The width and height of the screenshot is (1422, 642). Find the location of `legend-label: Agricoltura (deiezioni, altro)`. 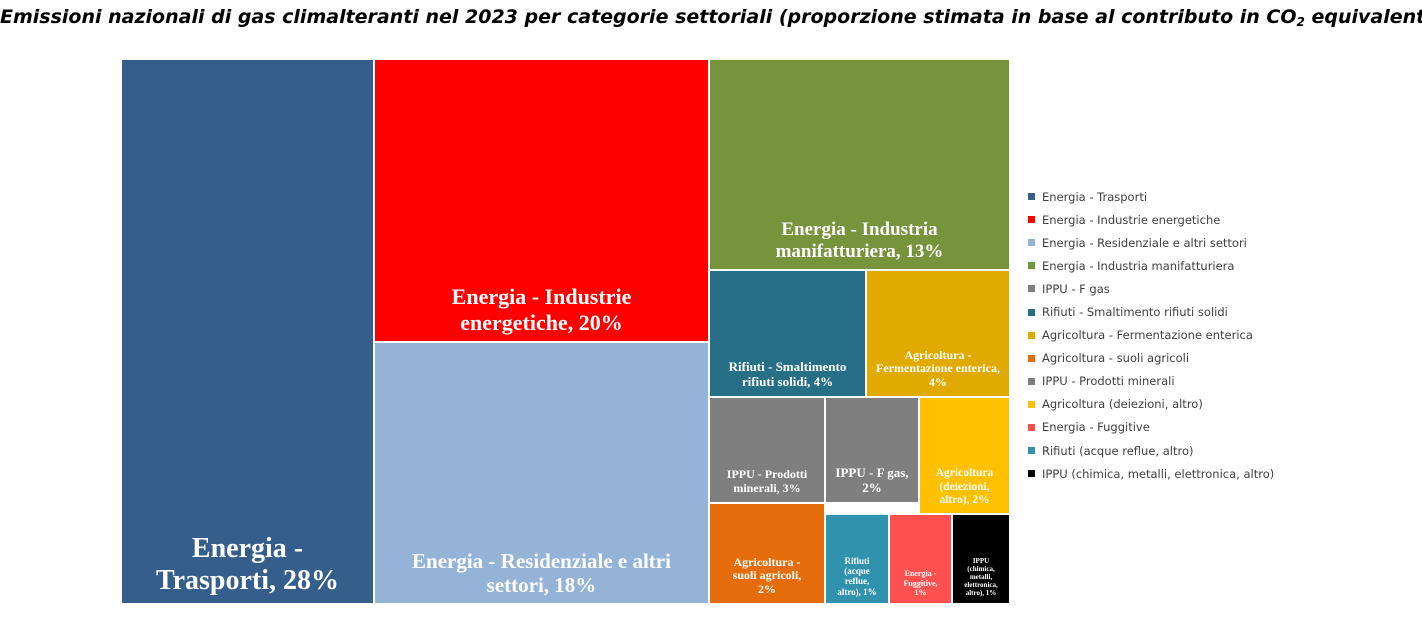

legend-label: Agricoltura (deiezioni, altro) is located at coordinates (1122, 404).